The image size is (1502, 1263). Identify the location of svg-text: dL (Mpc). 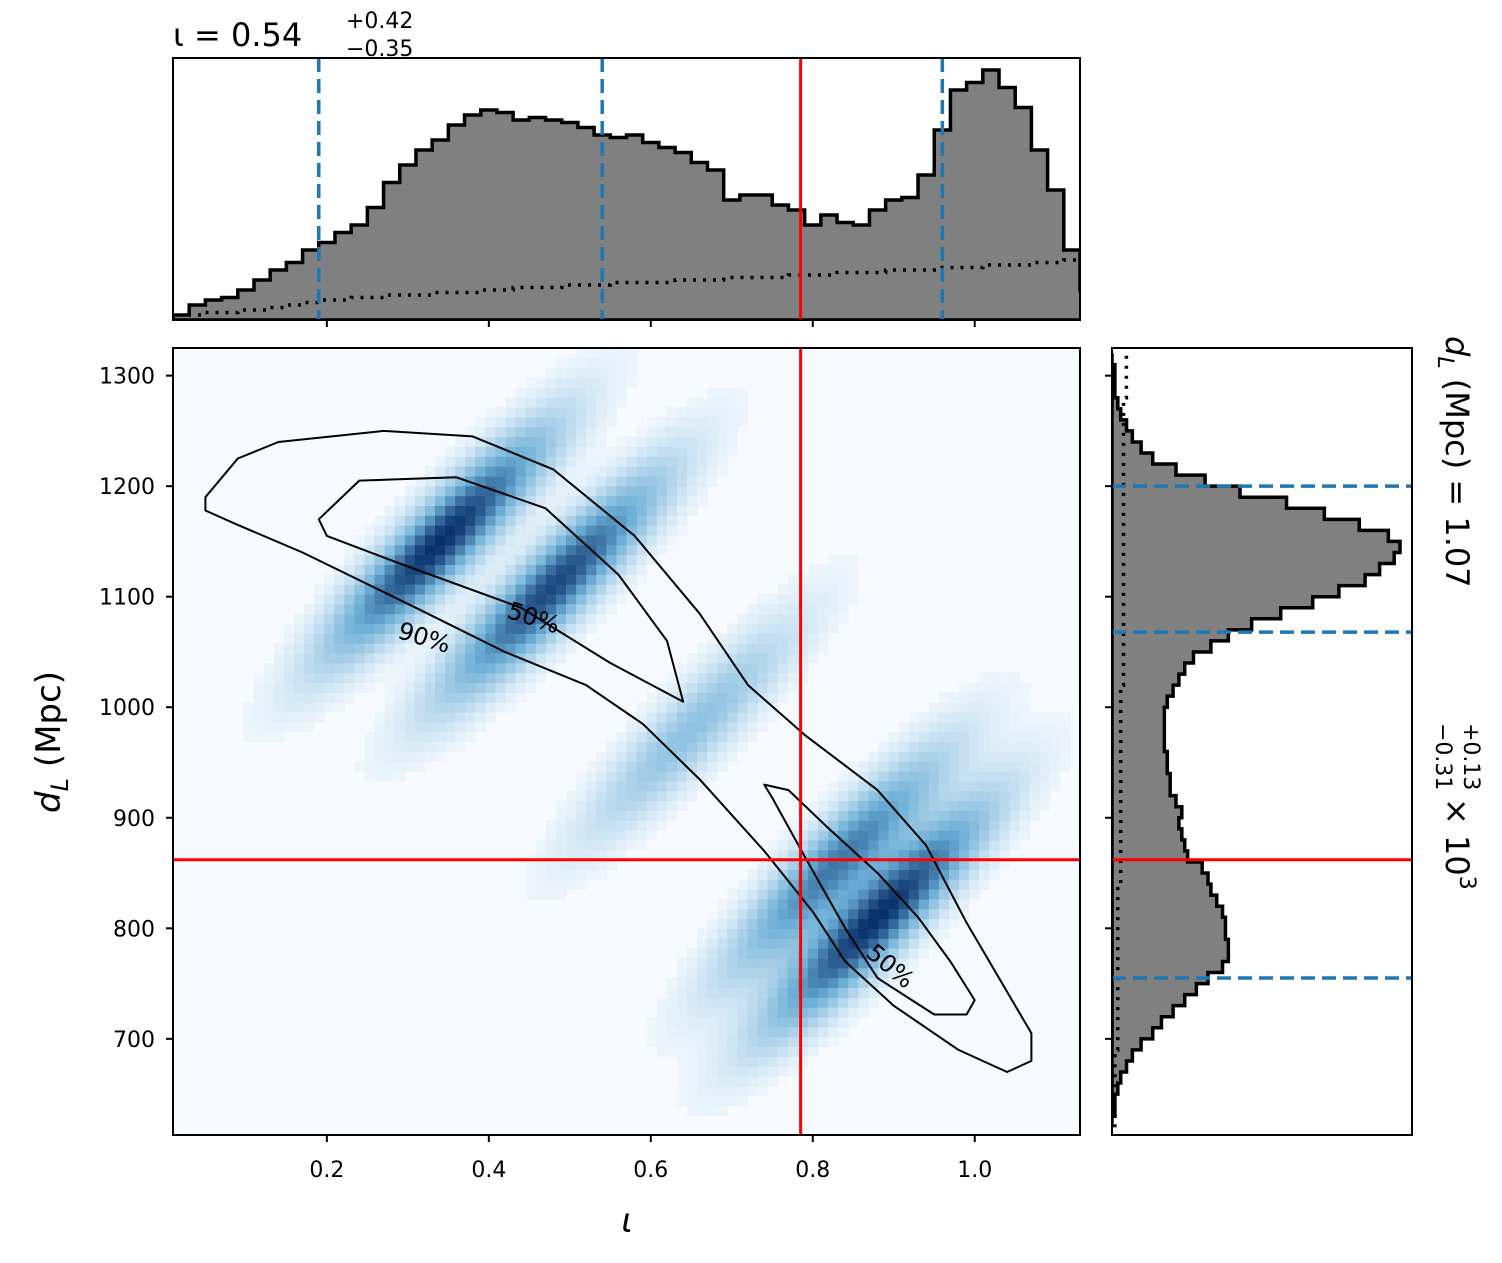
(51, 742).